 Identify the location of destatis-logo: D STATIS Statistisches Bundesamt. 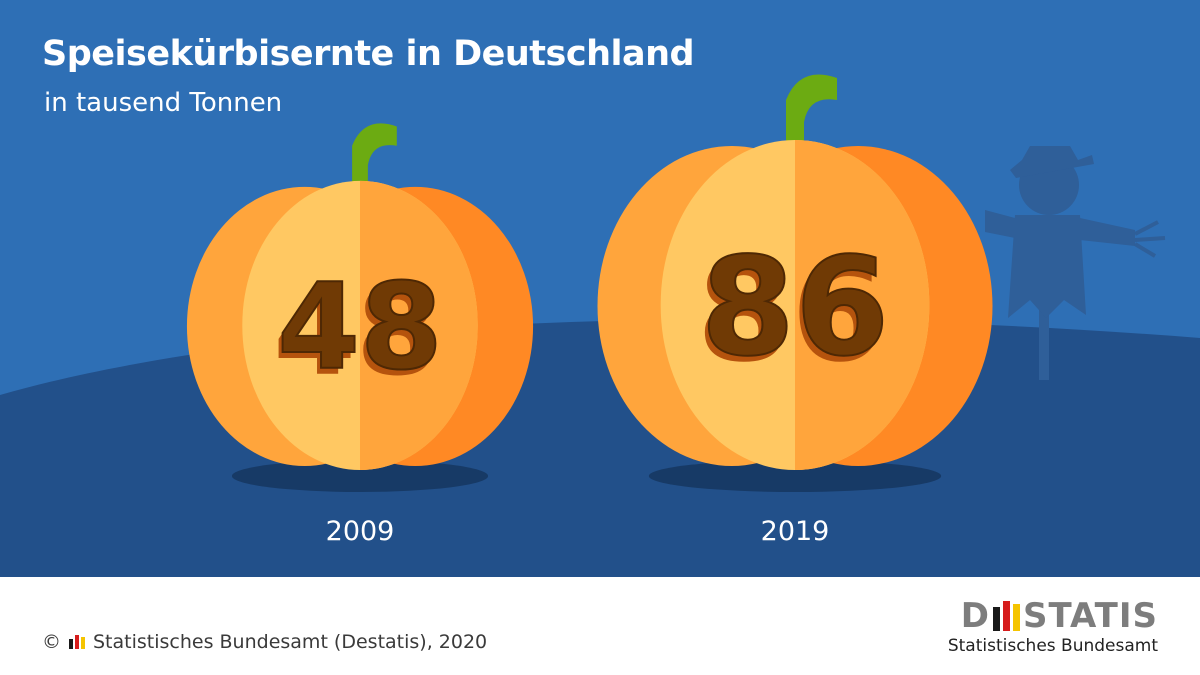
(1053, 627).